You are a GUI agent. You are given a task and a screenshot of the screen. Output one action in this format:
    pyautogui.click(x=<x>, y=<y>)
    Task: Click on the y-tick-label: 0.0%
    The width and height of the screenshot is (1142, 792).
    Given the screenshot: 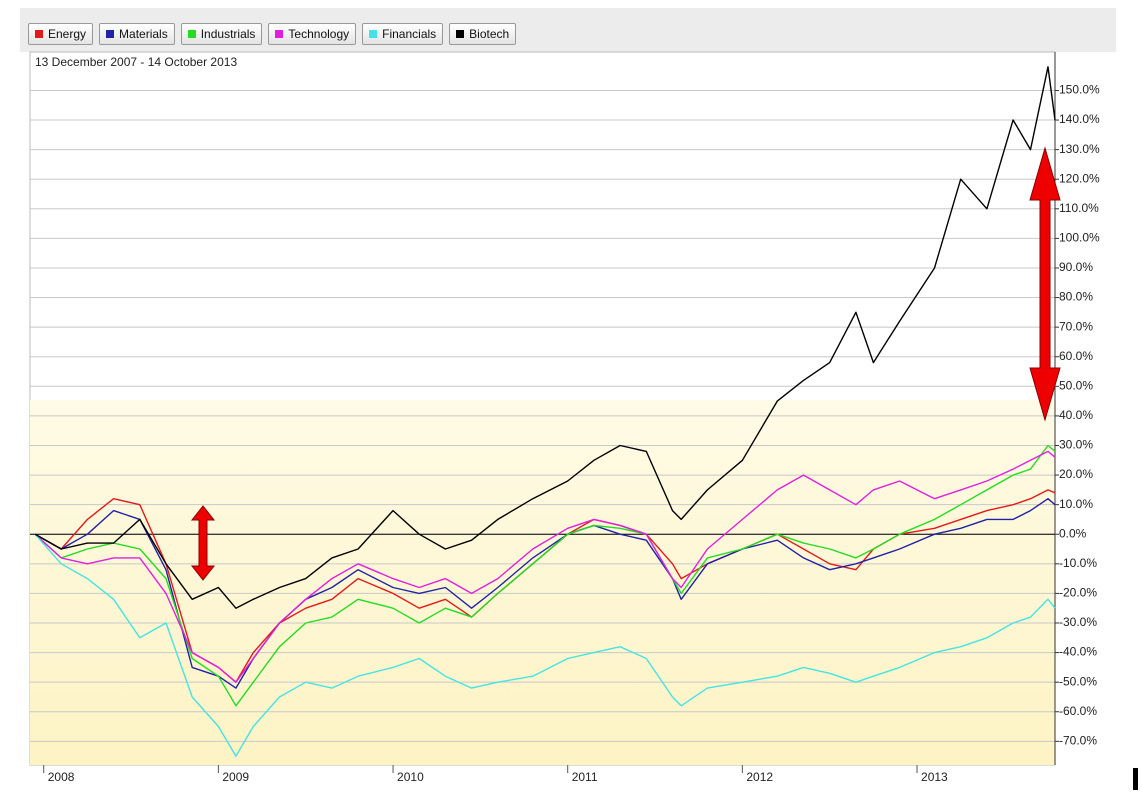 What is the action you would take?
    pyautogui.click(x=1073, y=533)
    